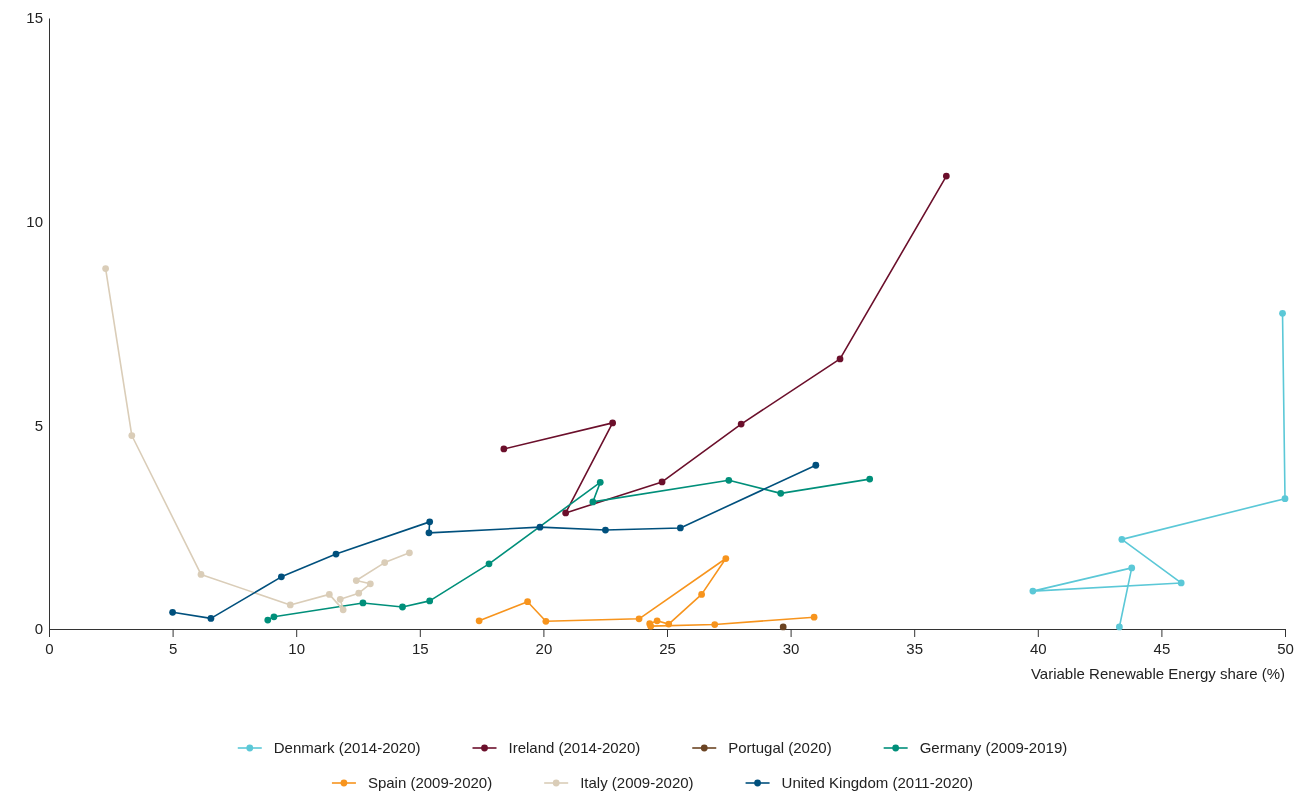 This screenshot has height=797, width=1305. What do you see at coordinates (173, 648) in the screenshot?
I see `x-tick-label: 5` at bounding box center [173, 648].